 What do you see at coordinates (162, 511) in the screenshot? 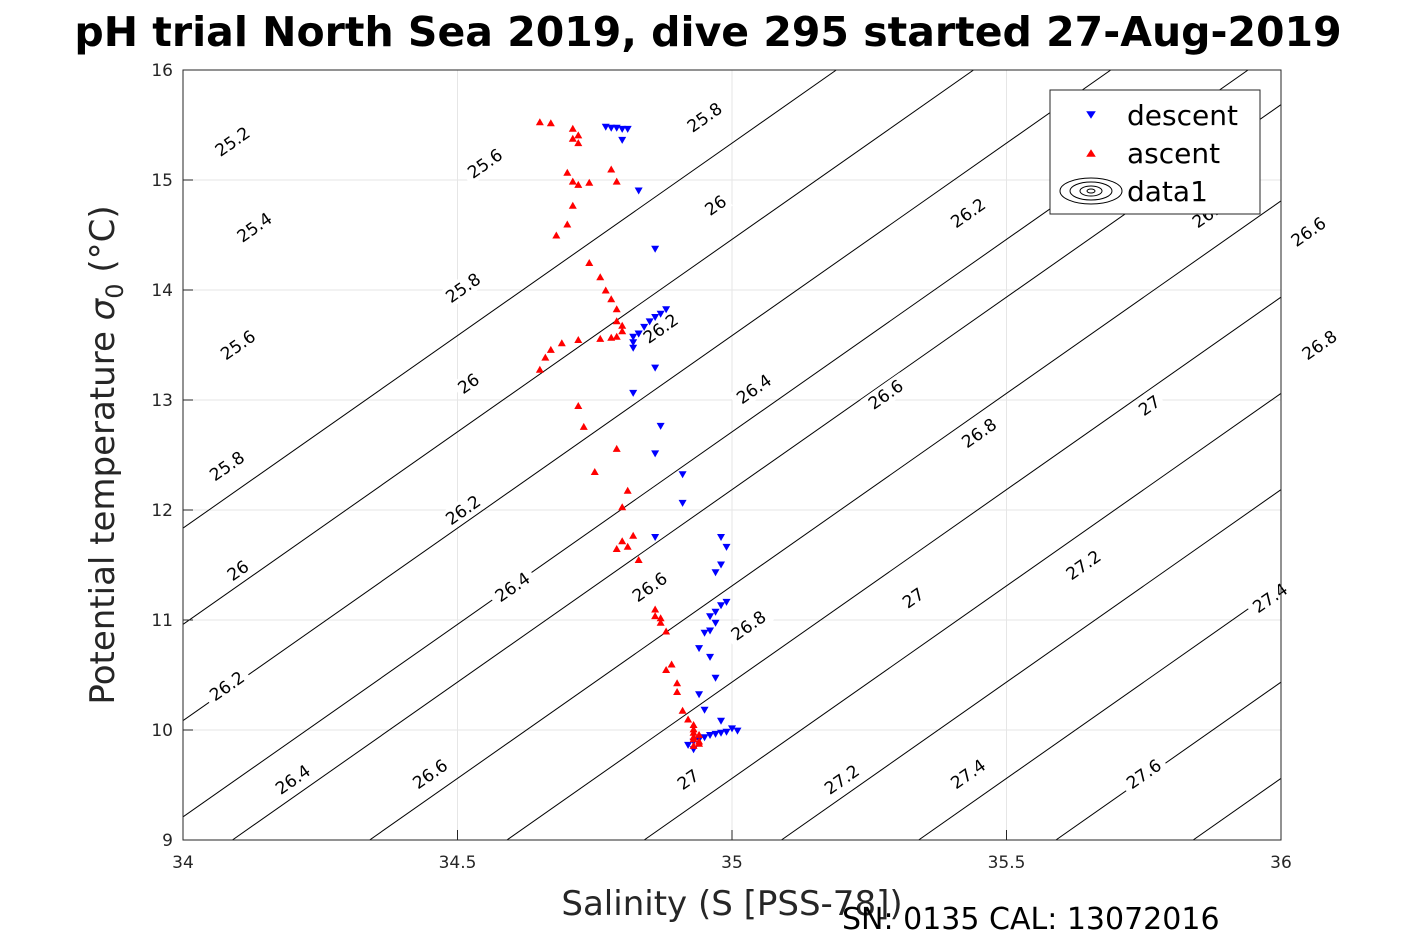
I see `y-tick-label: 12` at bounding box center [162, 511].